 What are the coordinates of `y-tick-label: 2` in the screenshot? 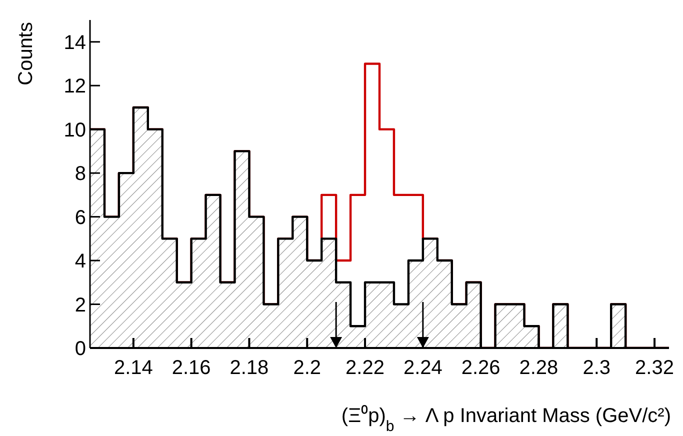 It's located at (80, 305).